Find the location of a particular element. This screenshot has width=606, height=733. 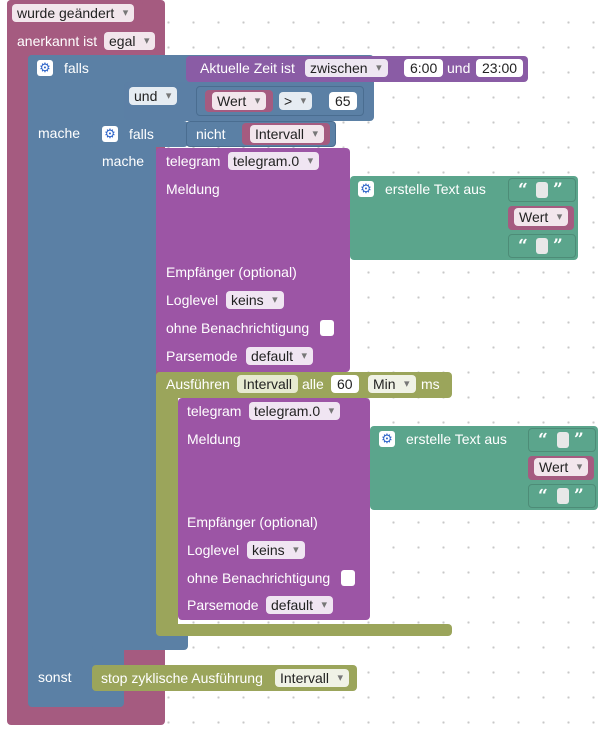

compare-value-field: 65 is located at coordinates (343, 101).